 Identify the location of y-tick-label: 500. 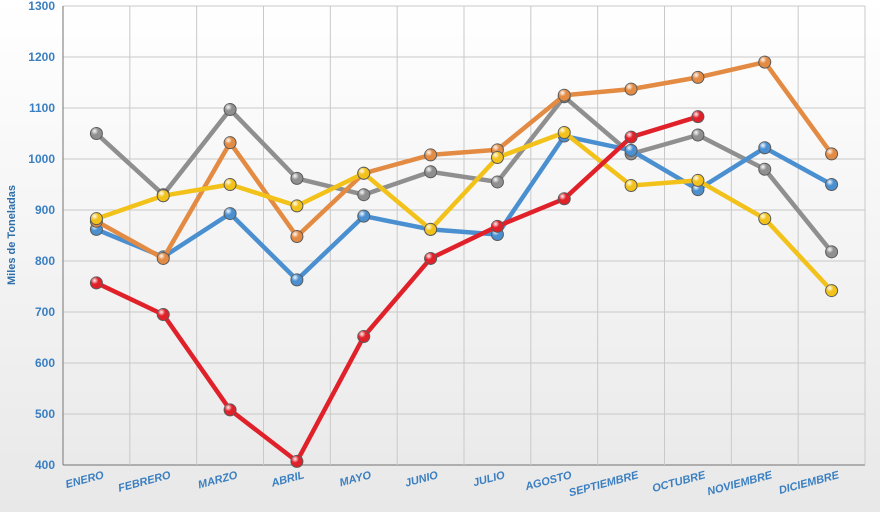
(45, 414).